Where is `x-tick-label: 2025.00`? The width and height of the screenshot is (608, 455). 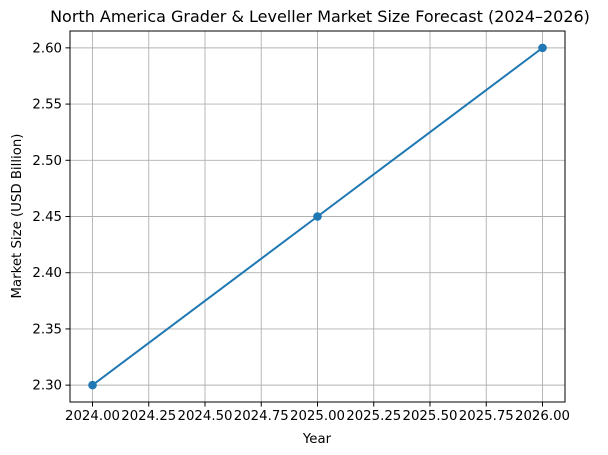 x-tick-label: 2025.00 is located at coordinates (317, 416).